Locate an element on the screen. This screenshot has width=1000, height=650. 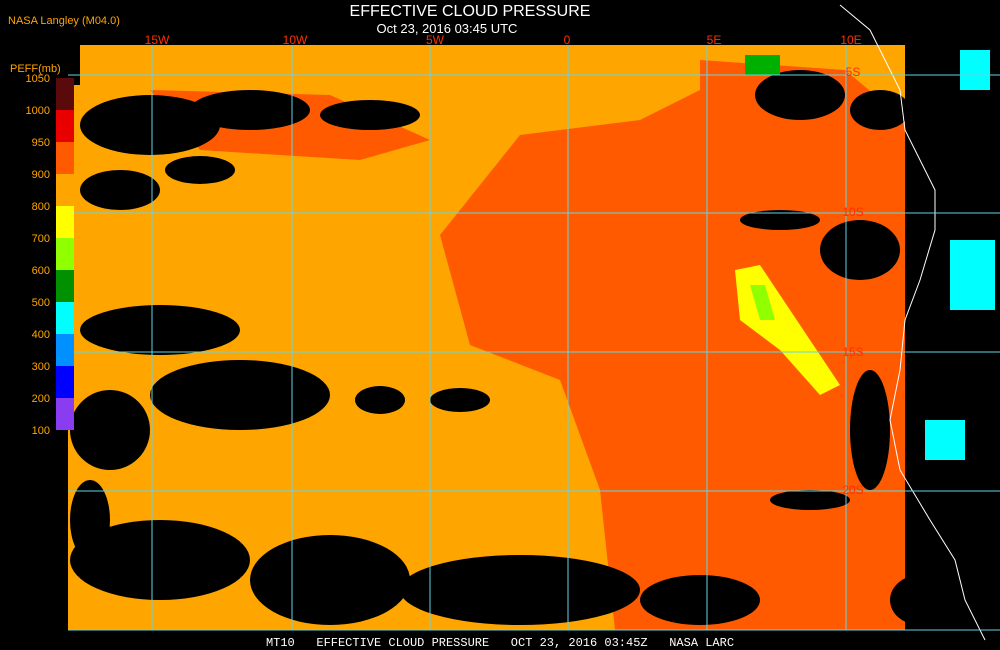
colorbar-label: 100 is located at coordinates (41, 431).